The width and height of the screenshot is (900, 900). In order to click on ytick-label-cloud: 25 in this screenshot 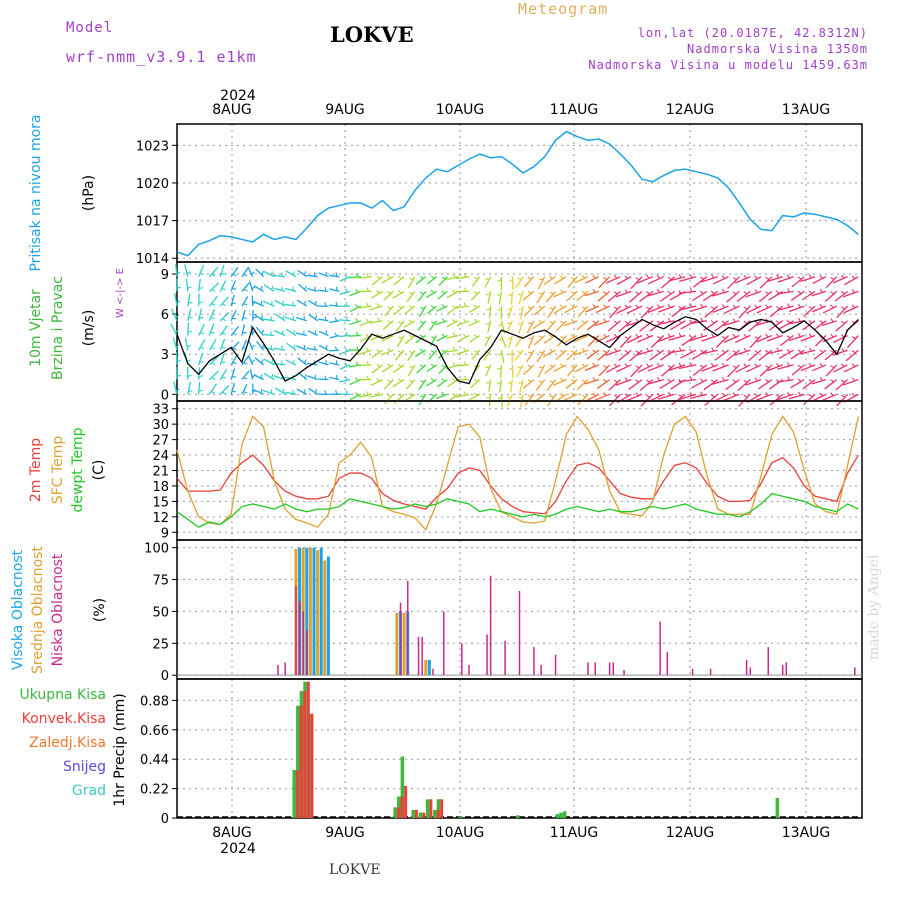, I will do `click(160, 644)`.